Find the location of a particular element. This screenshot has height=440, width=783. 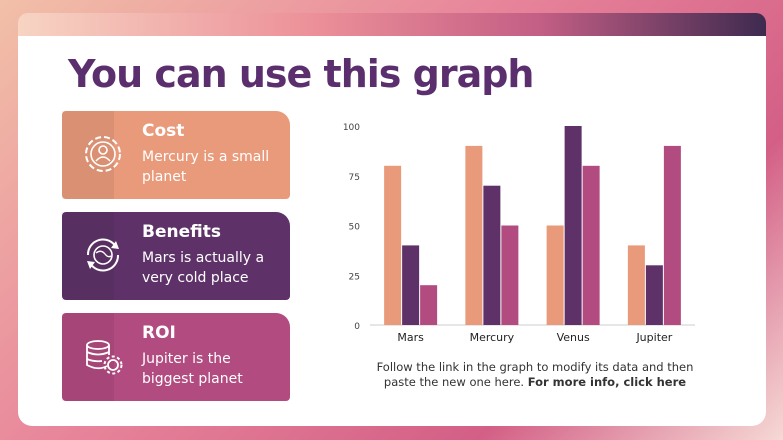

y-tick-label: 25 is located at coordinates (354, 277).